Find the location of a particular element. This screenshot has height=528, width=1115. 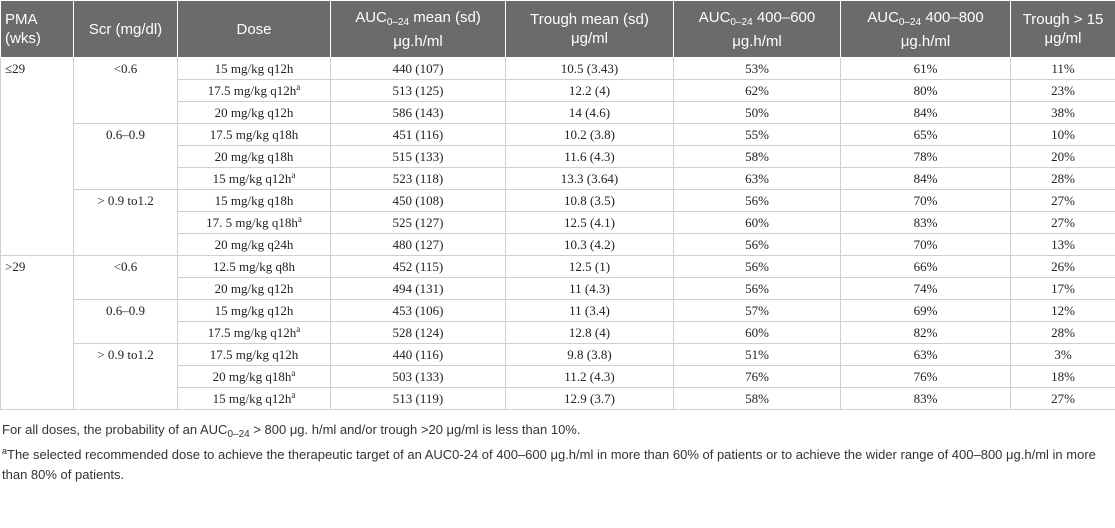

dose-text: 17. 5 mg/kg q18h is located at coordinates (252, 222).